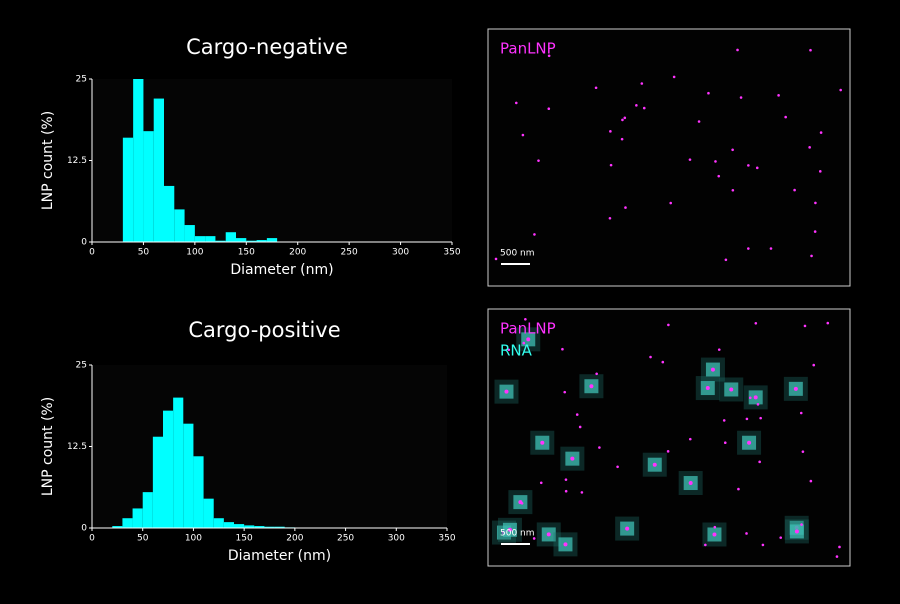  I want to click on x-tick-label: 100, so click(194, 253).